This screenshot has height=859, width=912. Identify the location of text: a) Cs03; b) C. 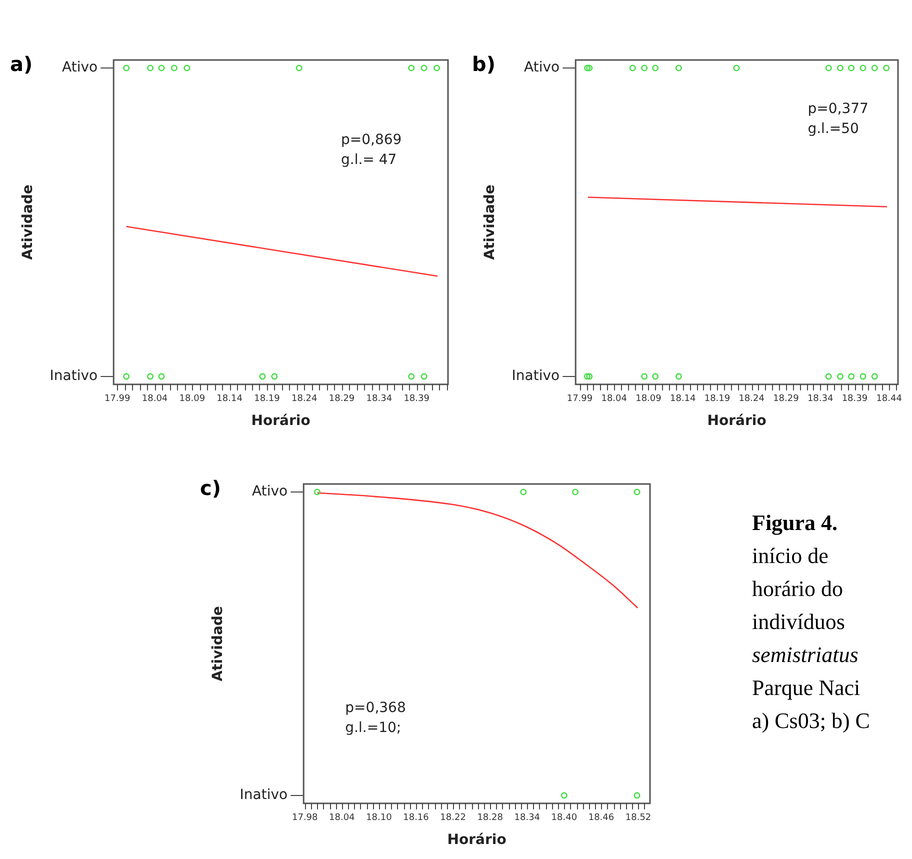
(811, 721).